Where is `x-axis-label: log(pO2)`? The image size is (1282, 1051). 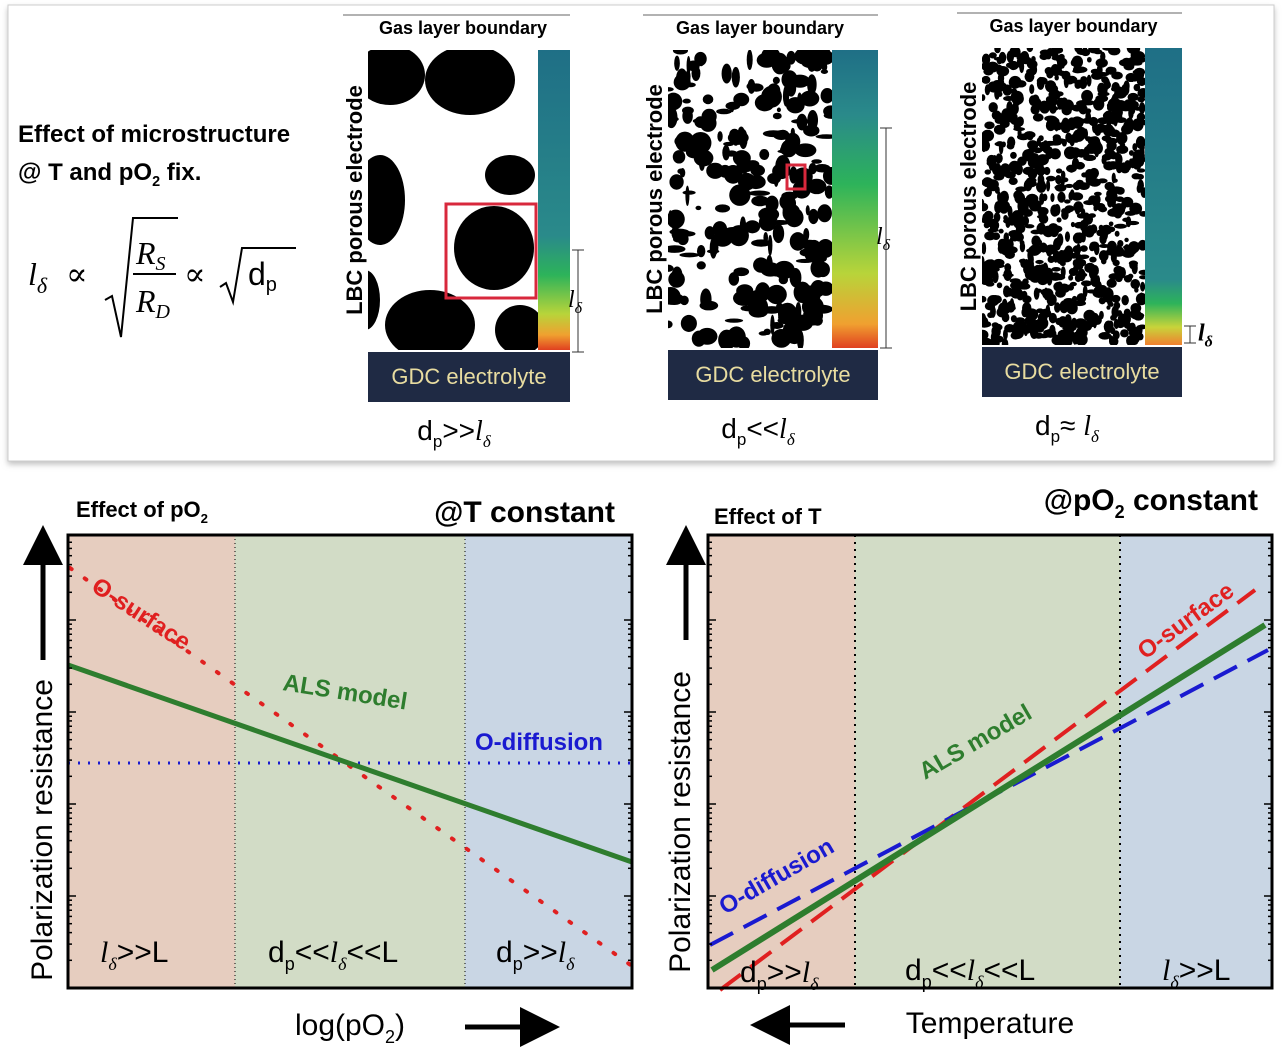
x-axis-label: log(pO2) is located at coordinates (350, 1028).